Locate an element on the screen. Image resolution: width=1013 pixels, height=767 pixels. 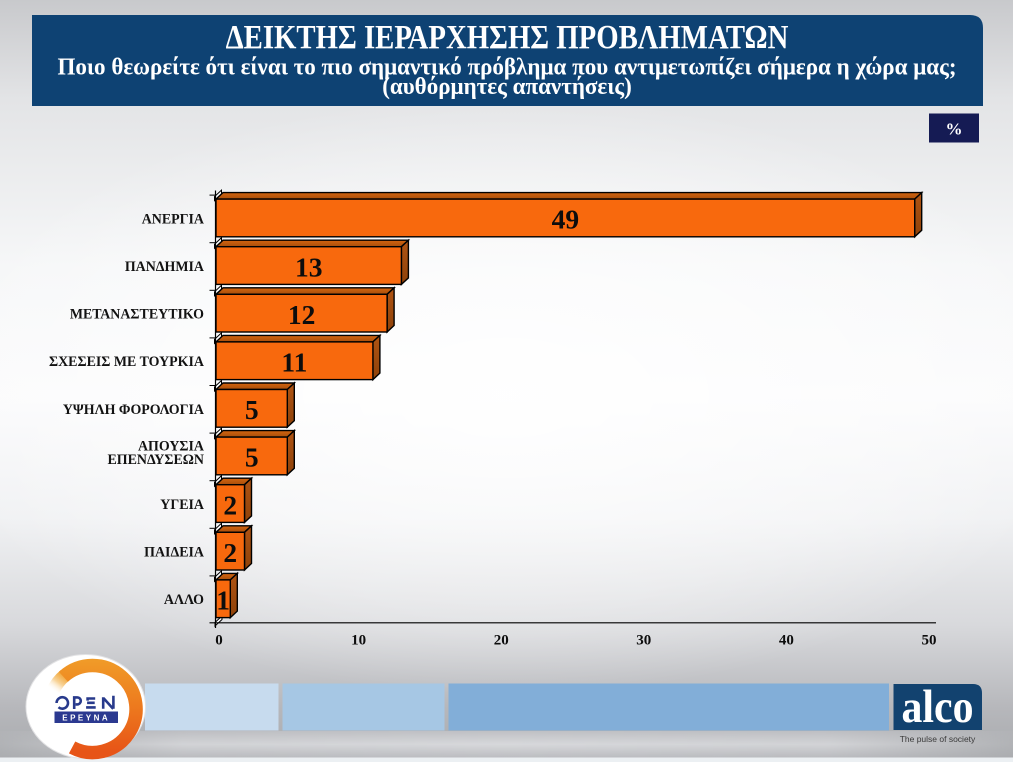
svg-text: ΜΕΤΑΝΑΣΤΕΥΤΙΚΟ is located at coordinates (137, 314).